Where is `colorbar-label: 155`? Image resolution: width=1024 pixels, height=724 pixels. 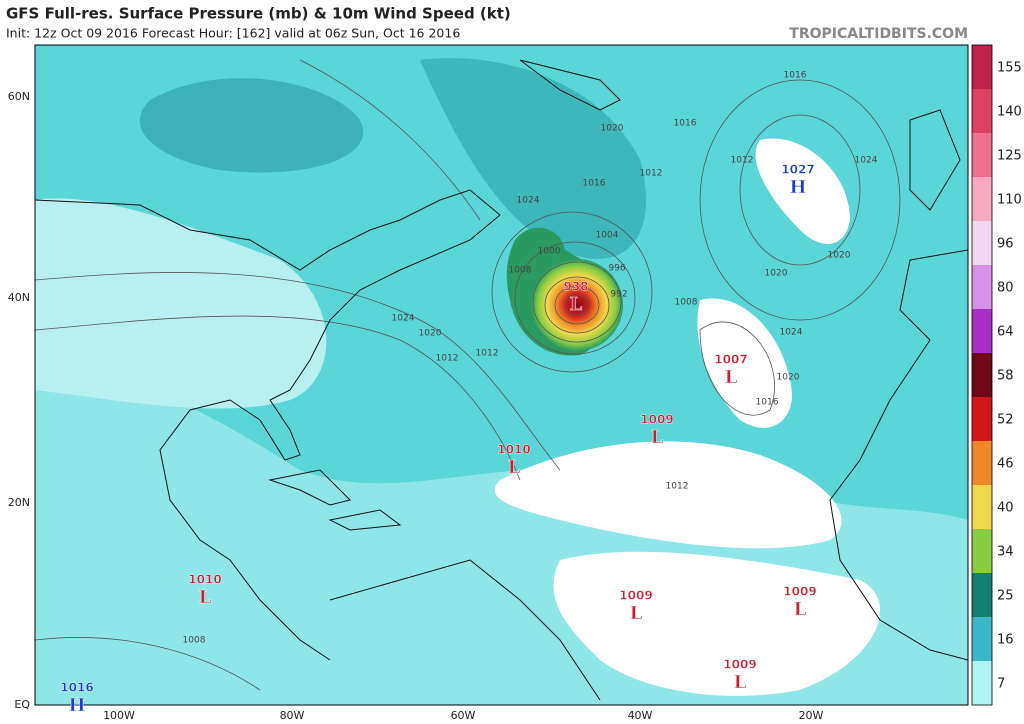
colorbar-label: 155 is located at coordinates (1009, 68).